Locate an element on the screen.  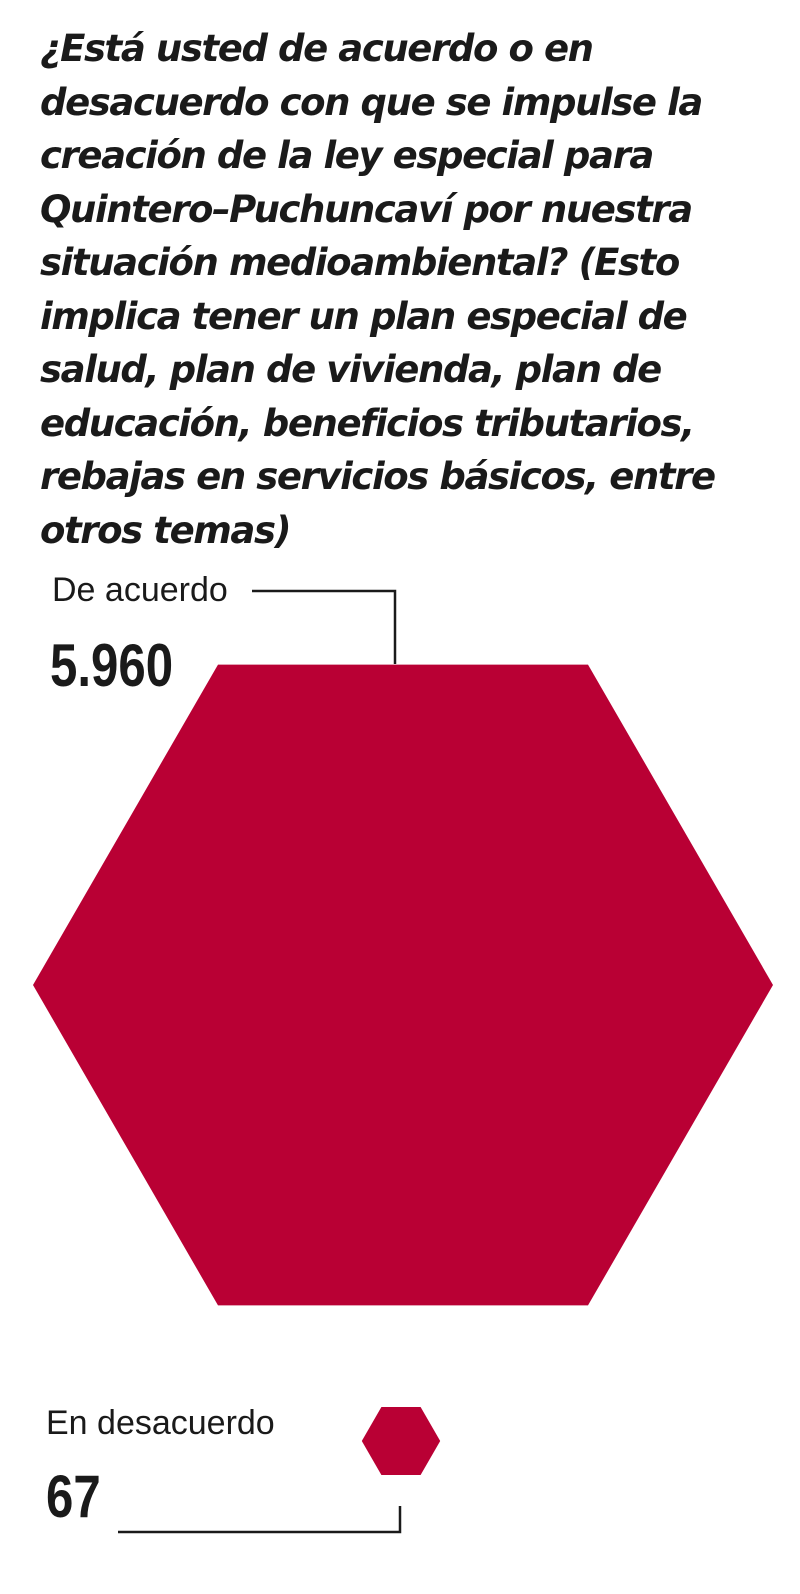
value-label-de-acuerdo: 5.960 is located at coordinates (111, 665).